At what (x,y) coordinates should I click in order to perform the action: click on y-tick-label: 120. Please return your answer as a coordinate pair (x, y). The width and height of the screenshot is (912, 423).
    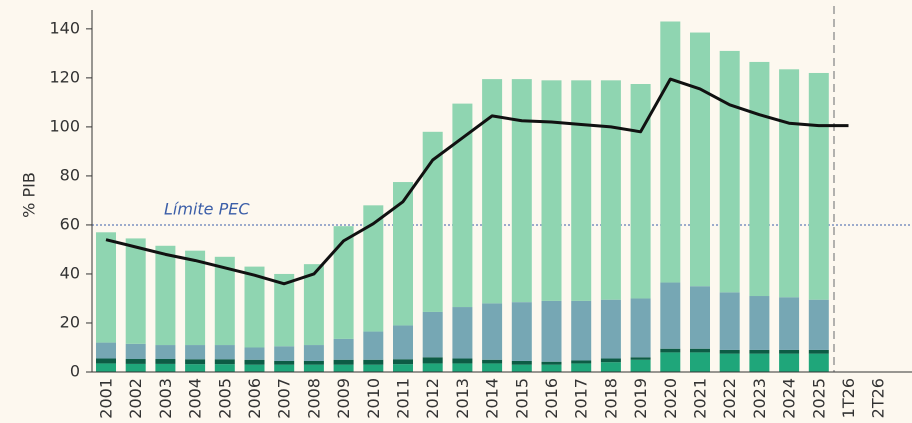
    Looking at the image, I should click on (64, 76).